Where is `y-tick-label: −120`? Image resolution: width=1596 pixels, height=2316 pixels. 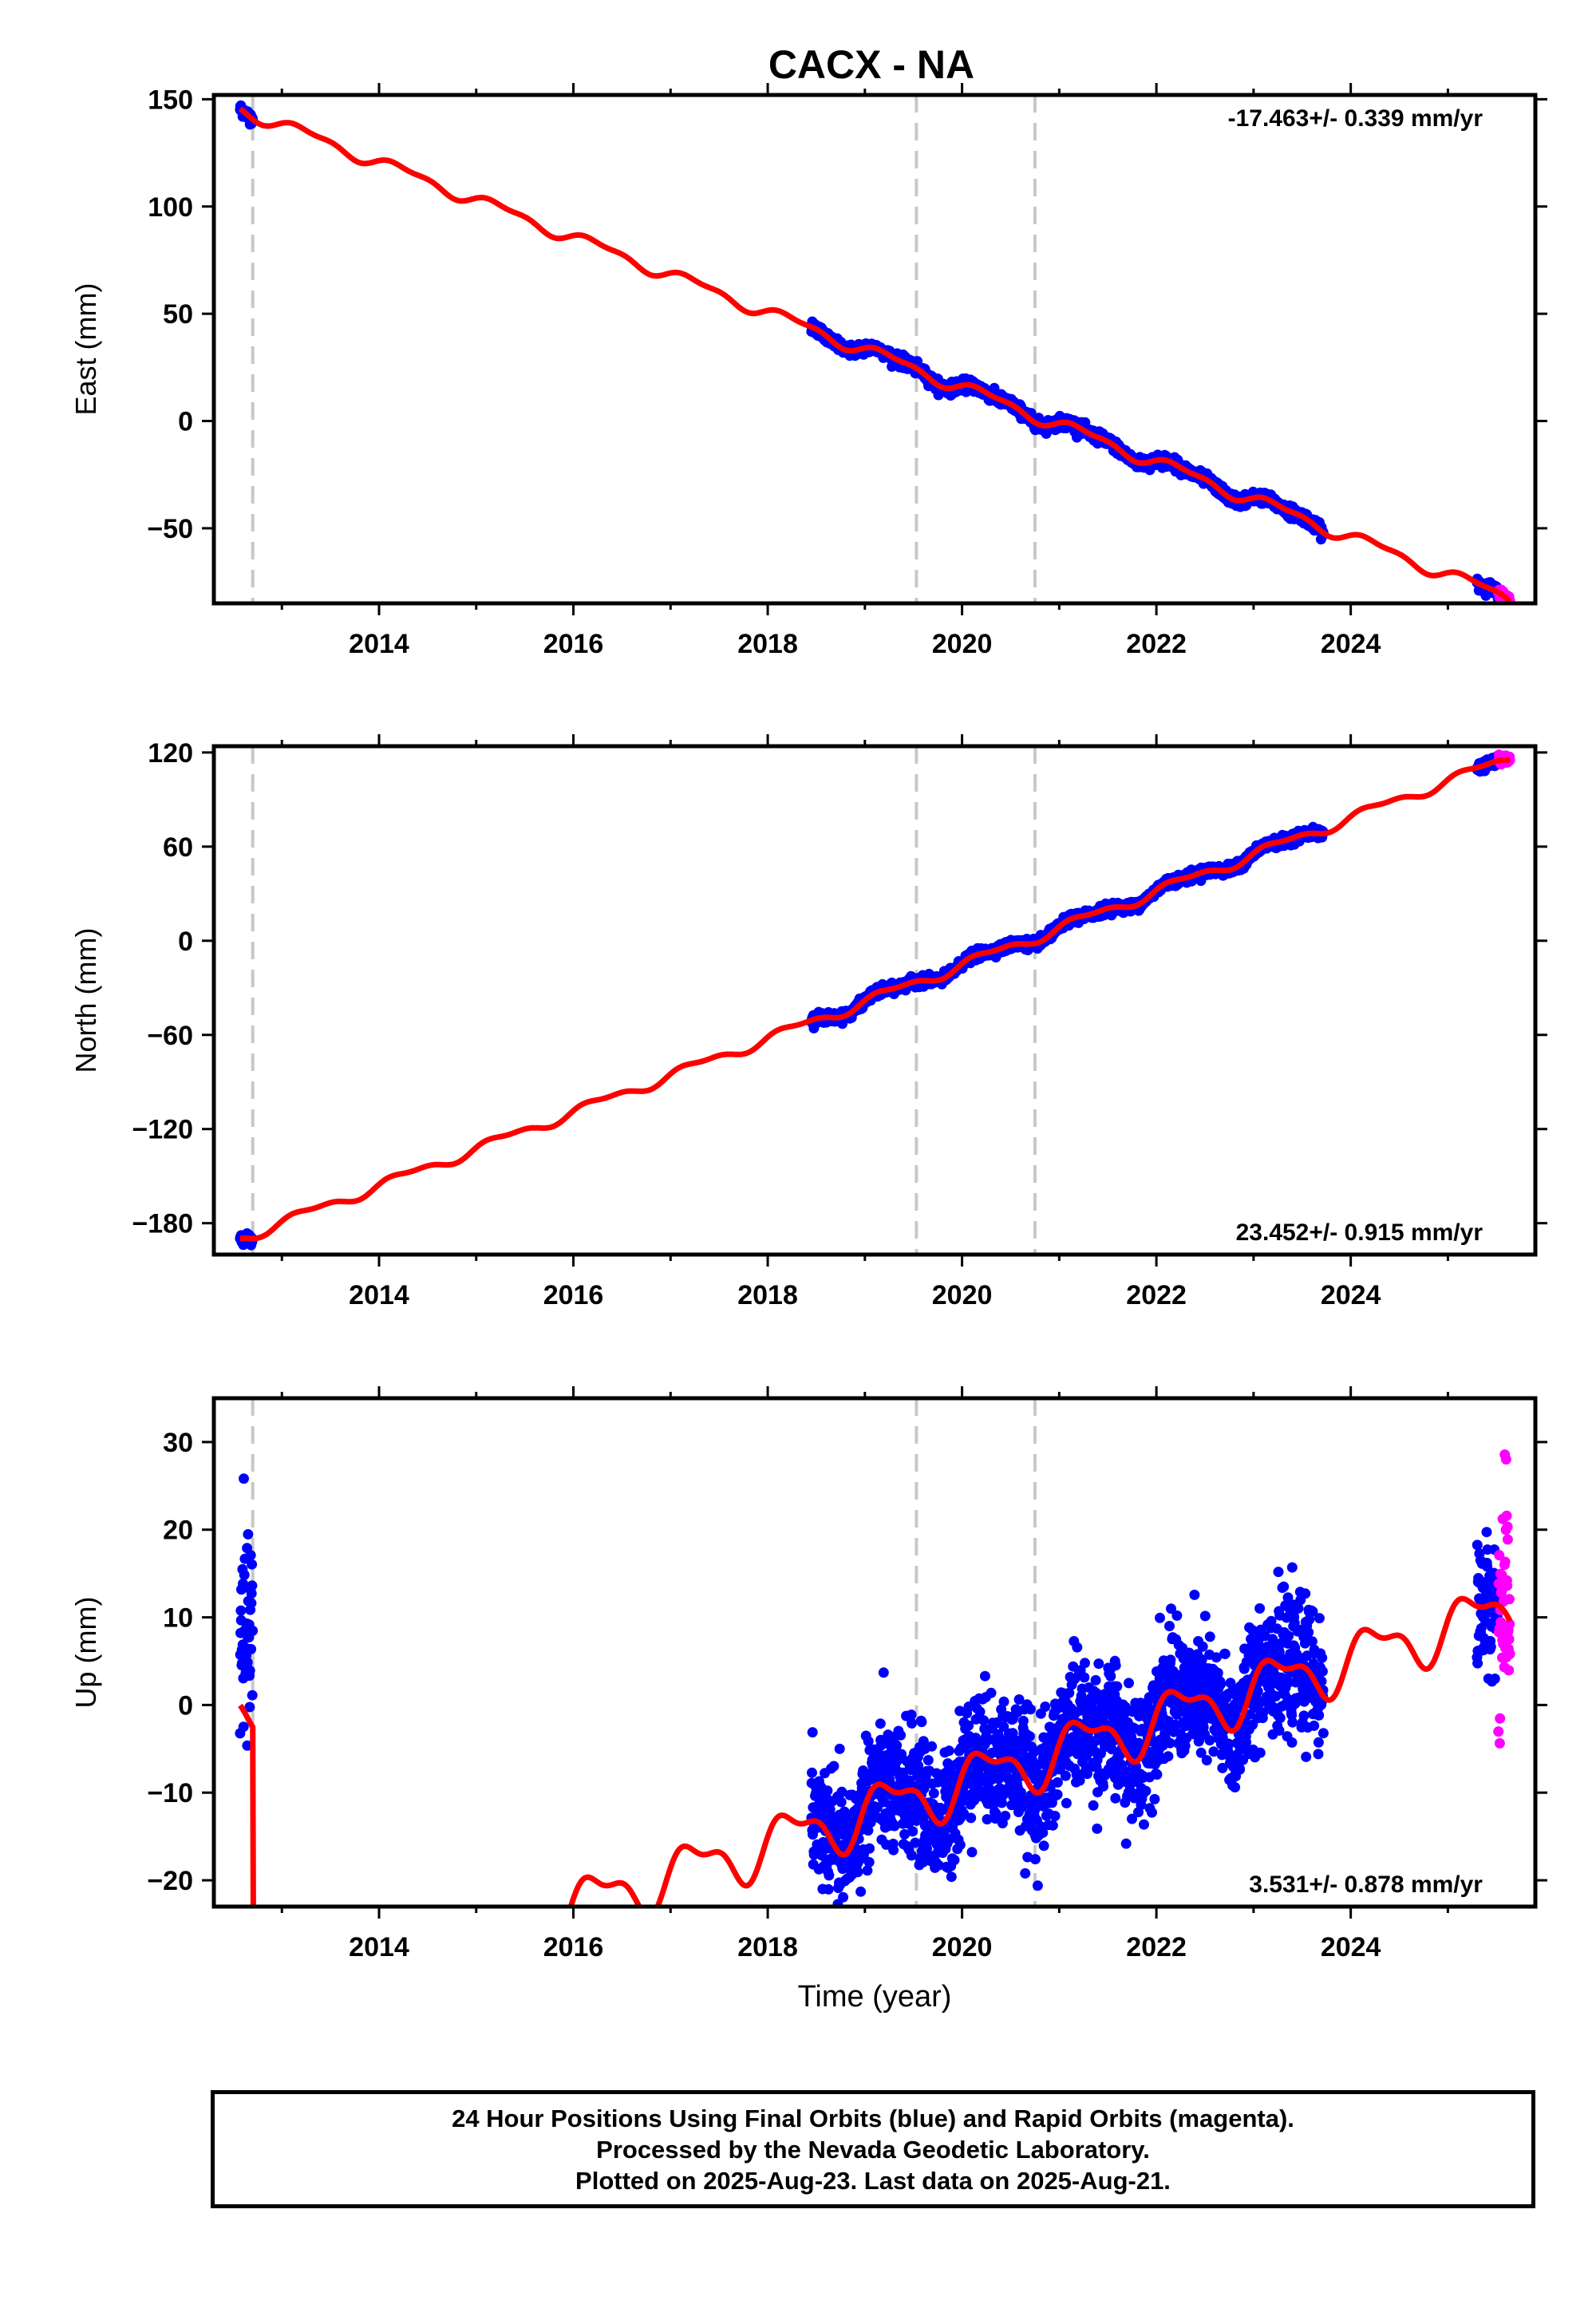
y-tick-label: −120 is located at coordinates (162, 1130).